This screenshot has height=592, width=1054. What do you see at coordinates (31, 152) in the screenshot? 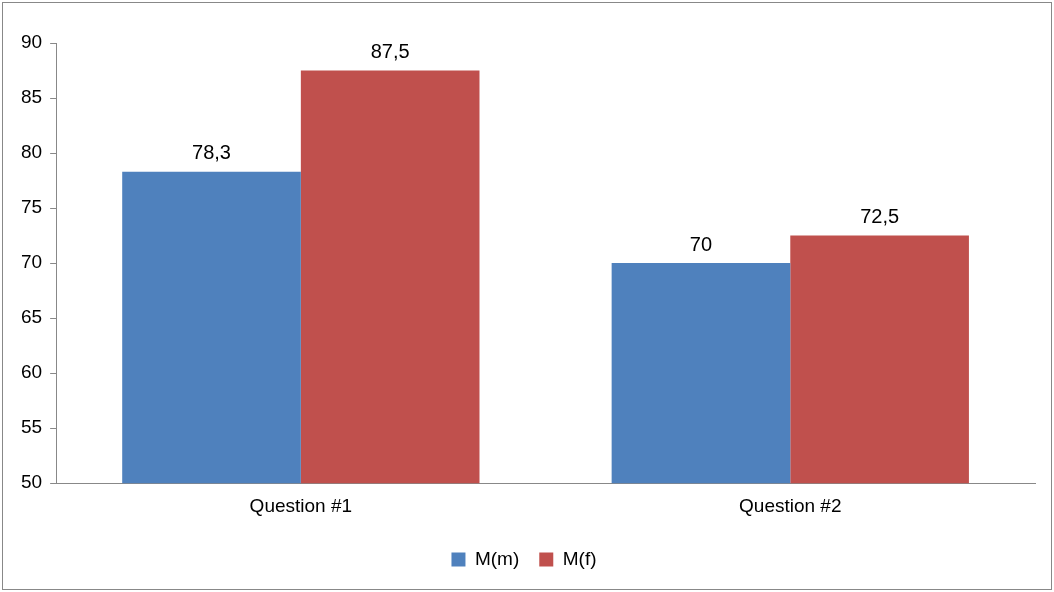
I see `y-tick-label: 80` at bounding box center [31, 152].